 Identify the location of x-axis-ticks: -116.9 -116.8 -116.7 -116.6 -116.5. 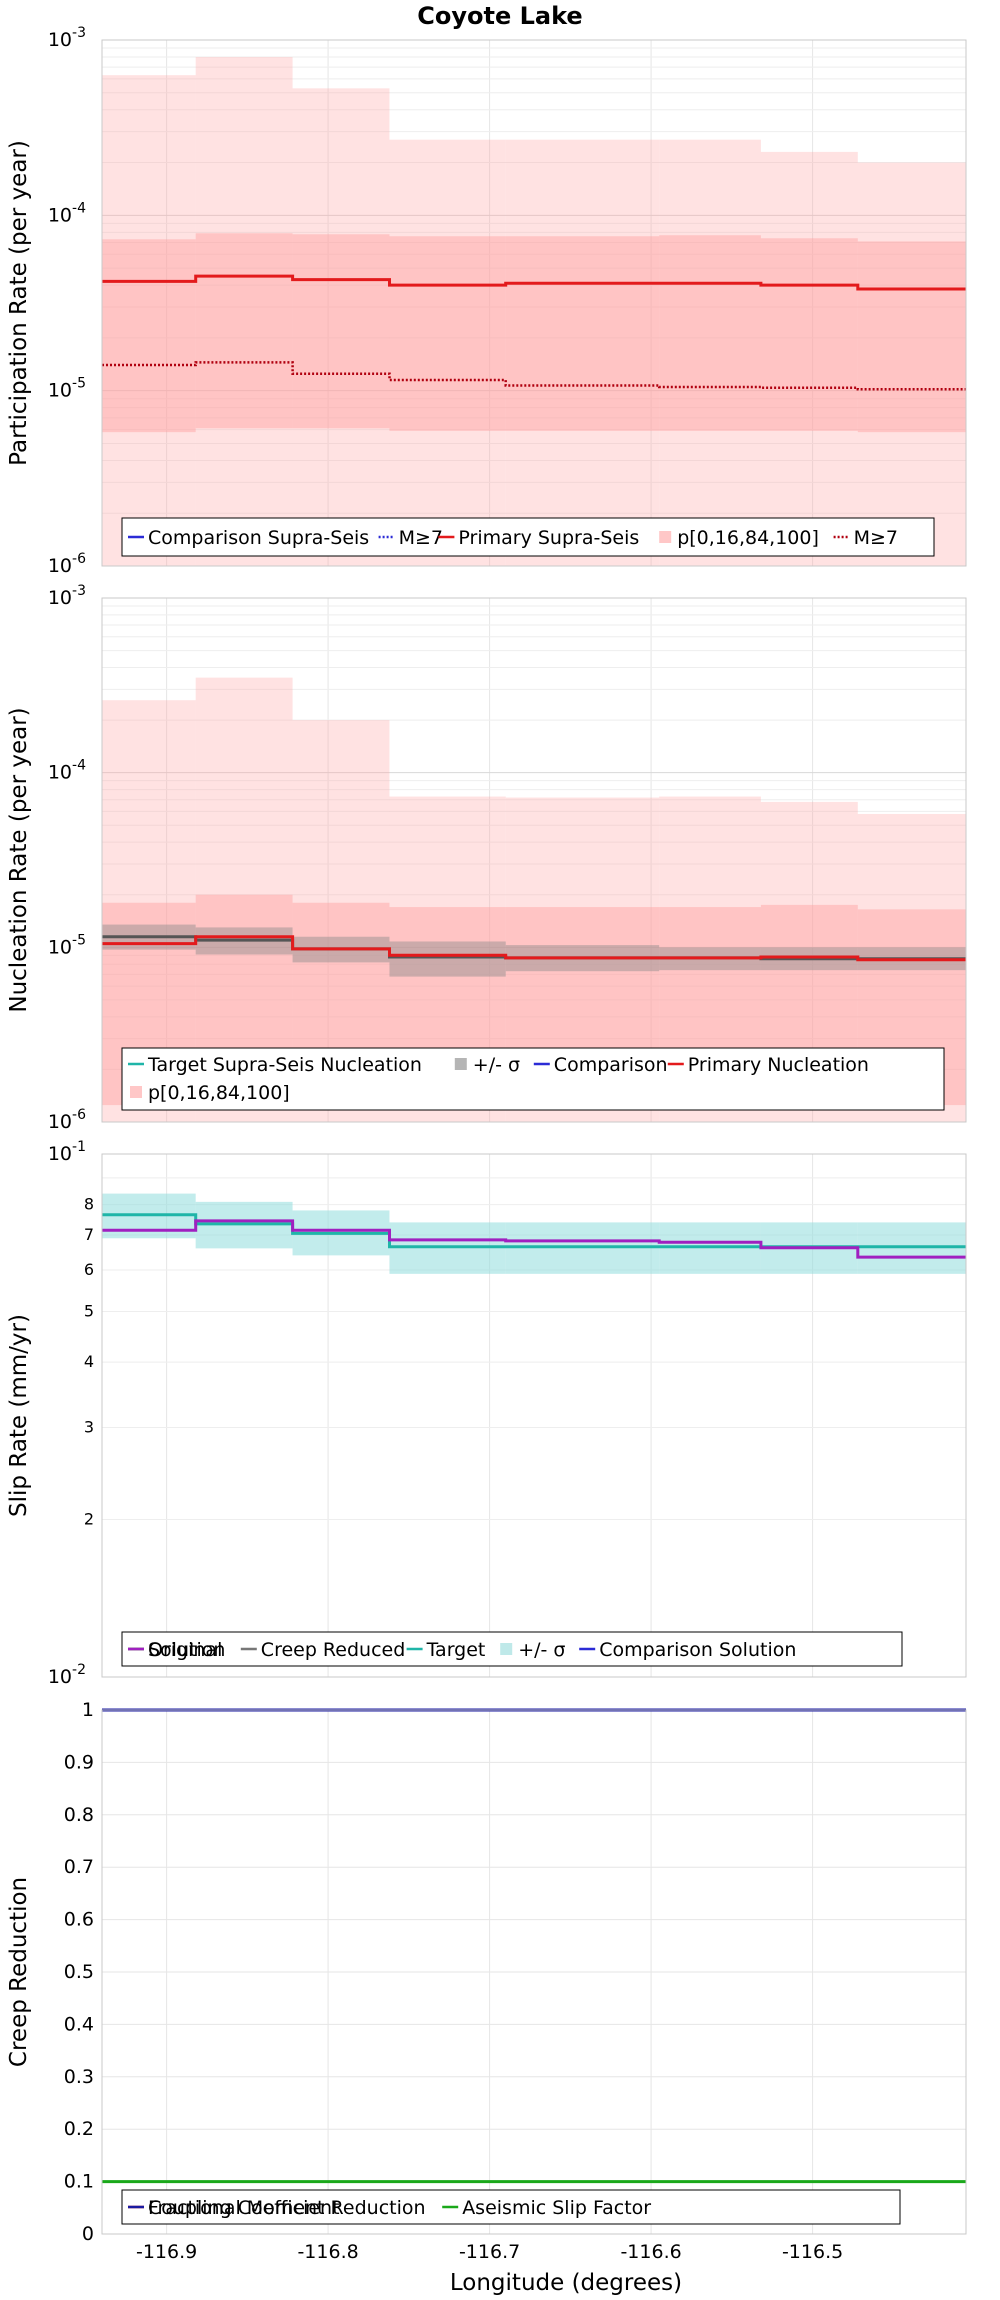
(489, 2252).